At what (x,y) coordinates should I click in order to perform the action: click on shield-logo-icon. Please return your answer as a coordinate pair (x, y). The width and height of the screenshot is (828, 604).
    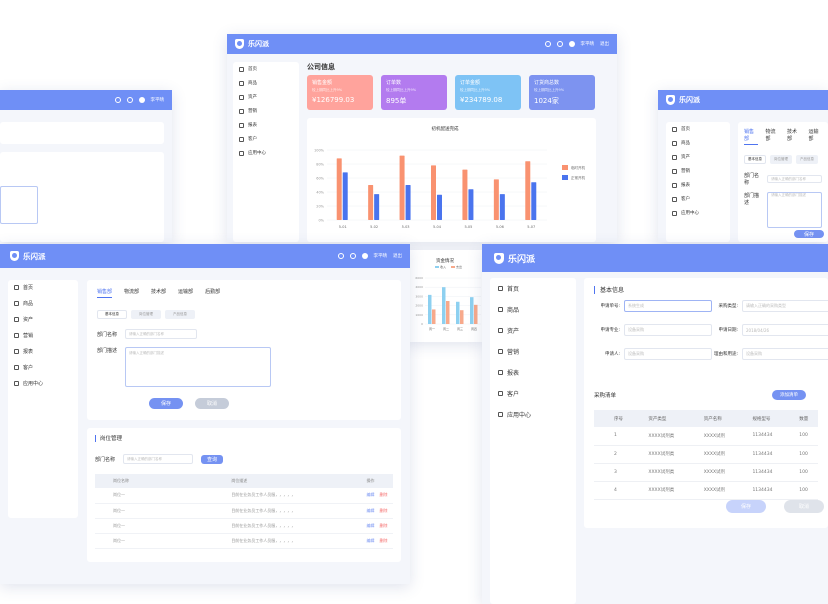
    Looking at the image, I should click on (239, 44).